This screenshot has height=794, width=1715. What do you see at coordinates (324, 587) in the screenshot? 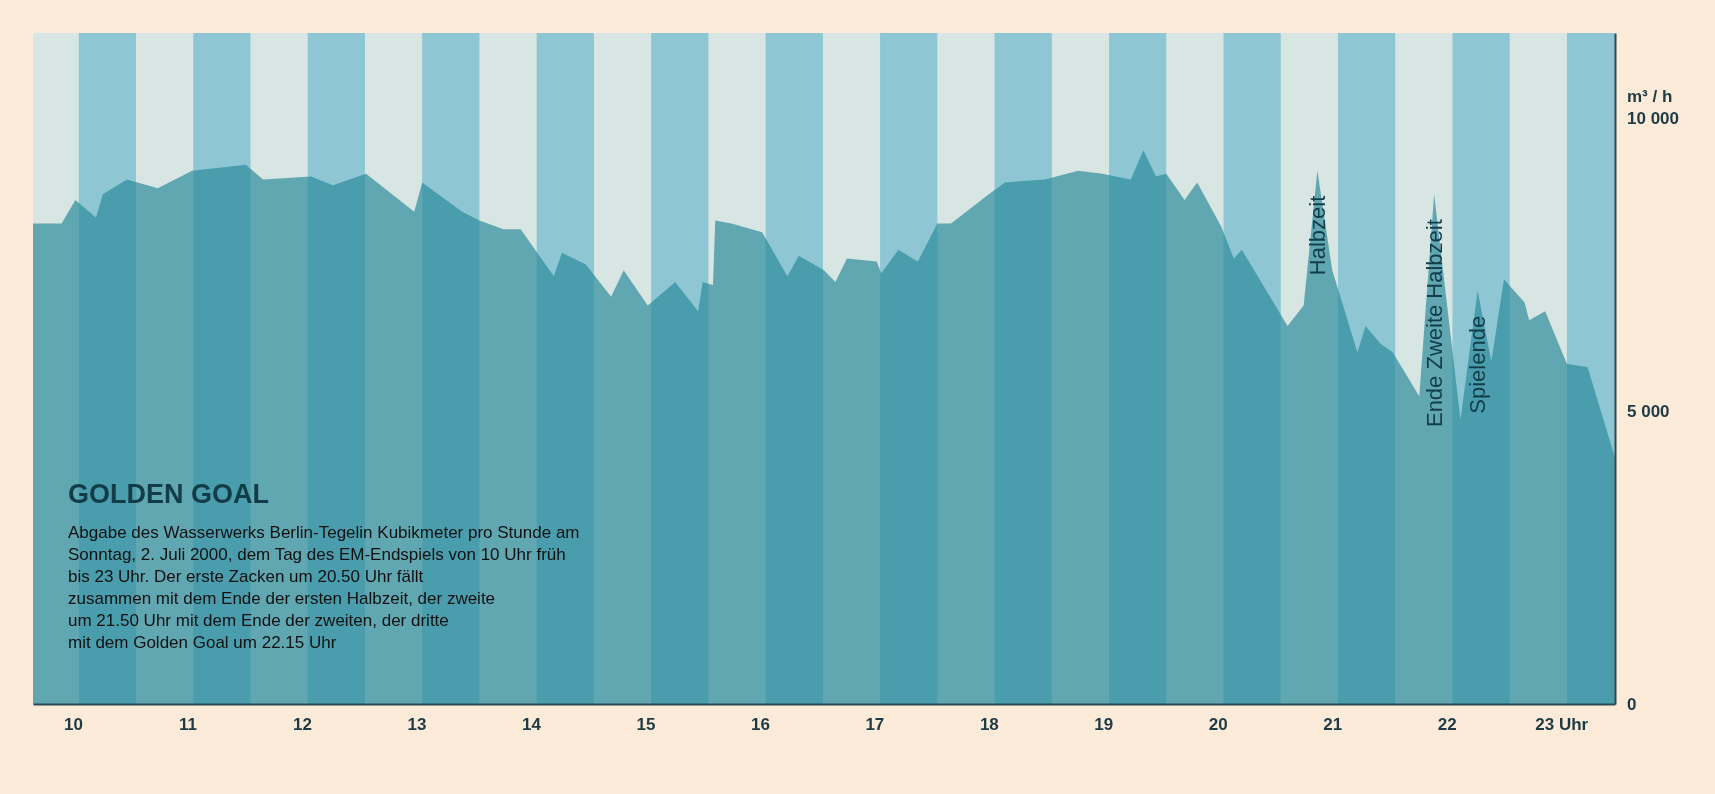
I see `text: Abgabe des Wasserwerks Berlin-Tegelin Kubikmeter pro Stunde am Sonntag, 2. Juli 2000, dem Tag des EM-Endspiels von 10 Uhr früh bis 23 Uhr. Der erste Zacken um 20.50 Uhr fällt zusammen mit dem Ende der ersten Halbzeit, der zweite um 21.50 Uhr mit dem Ende der zweiten, der dritte mit dem Golden Goal um 22.15 Uhr` at bounding box center [324, 587].